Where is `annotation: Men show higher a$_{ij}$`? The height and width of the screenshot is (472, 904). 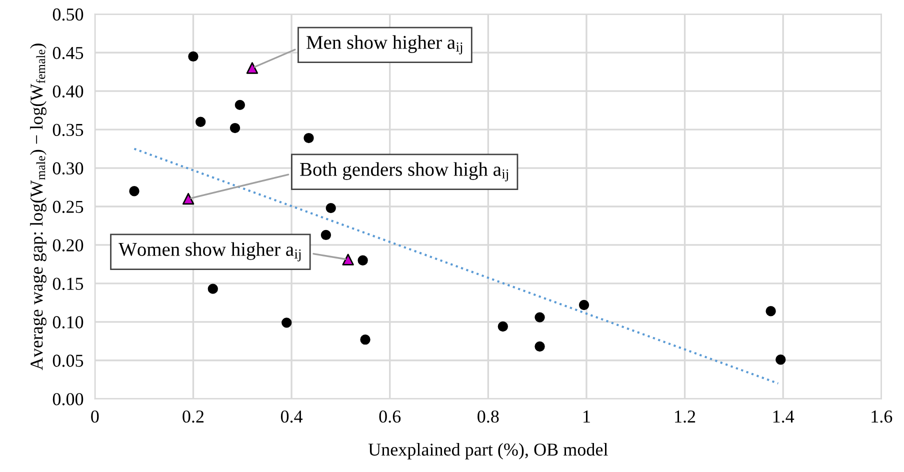
annotation: Men show higher a$_{ij}$ is located at coordinates (384, 44).